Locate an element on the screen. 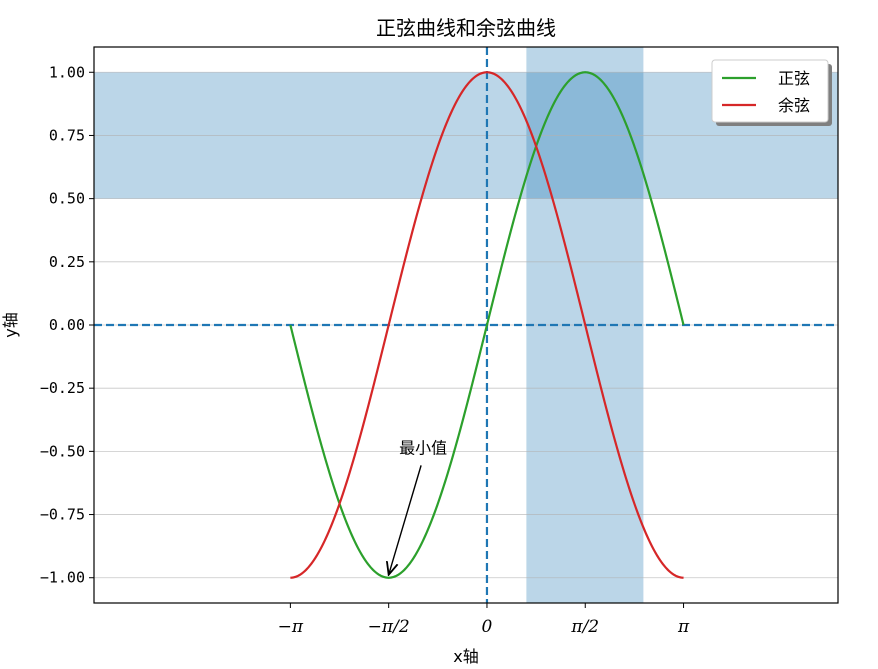 This screenshot has width=878, height=669. x-axis-label: x轴 is located at coordinates (465, 656).